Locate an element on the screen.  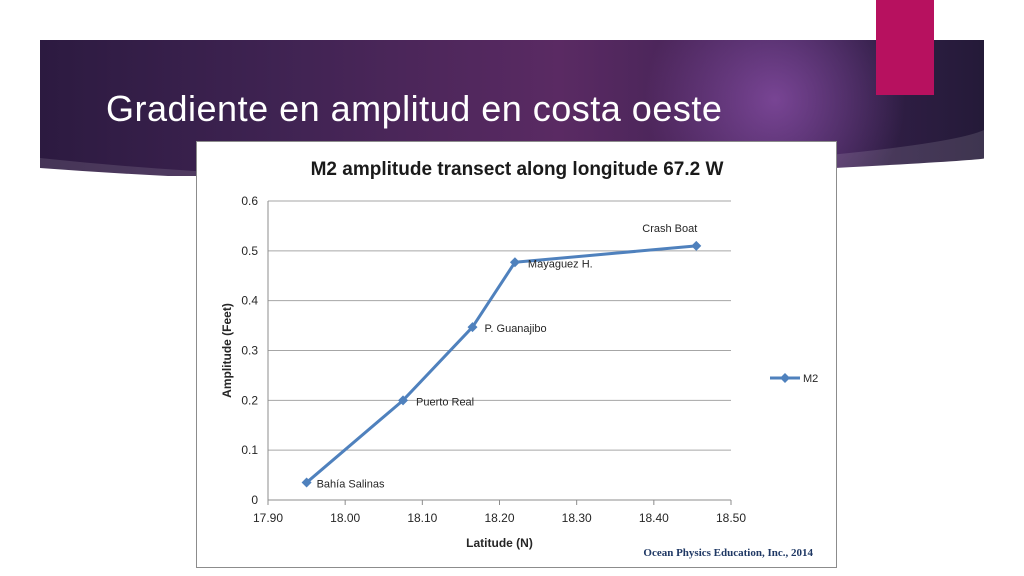
data-label: P. Guanajibo is located at coordinates (515, 329).